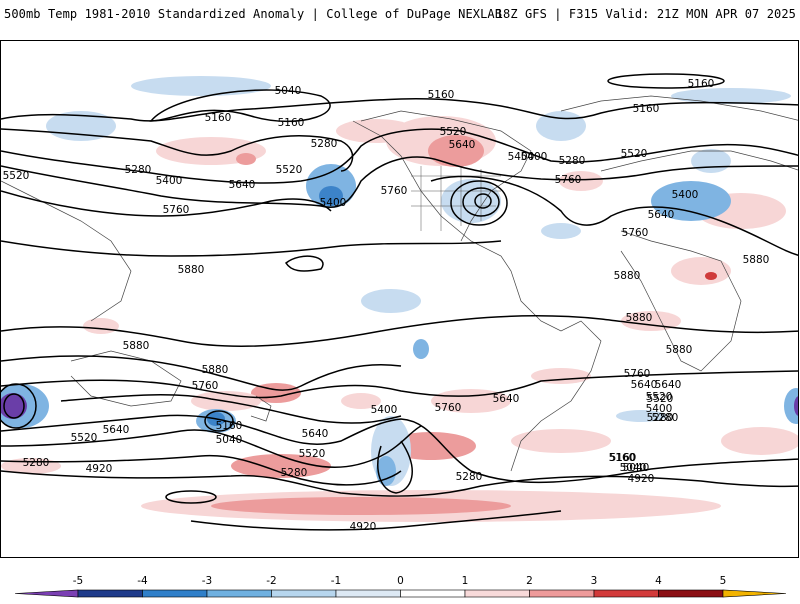 The width and height of the screenshot is (800, 604). Describe the element at coordinates (207, 581) in the screenshot. I see `colorbar-tick-label: -3` at that location.